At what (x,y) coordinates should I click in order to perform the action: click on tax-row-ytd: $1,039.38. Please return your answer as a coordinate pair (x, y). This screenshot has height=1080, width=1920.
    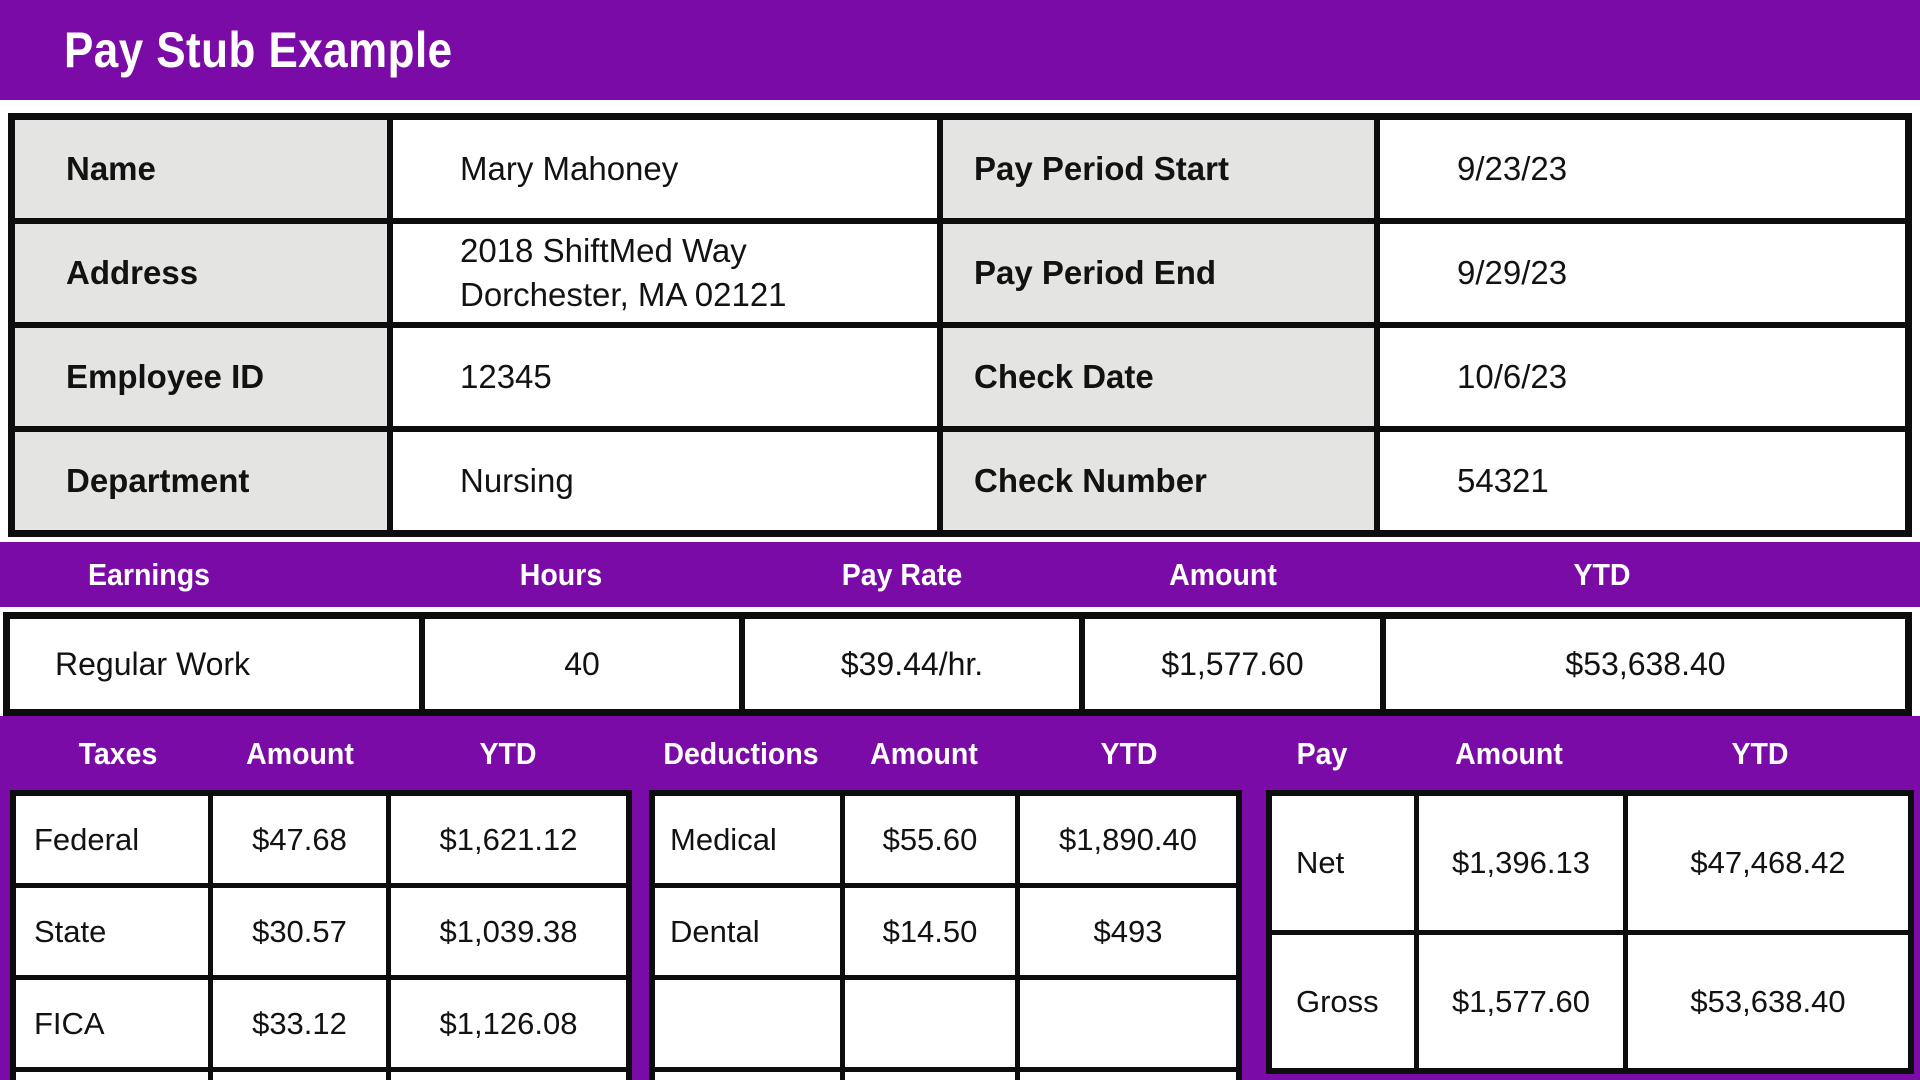
    Looking at the image, I should click on (508, 931).